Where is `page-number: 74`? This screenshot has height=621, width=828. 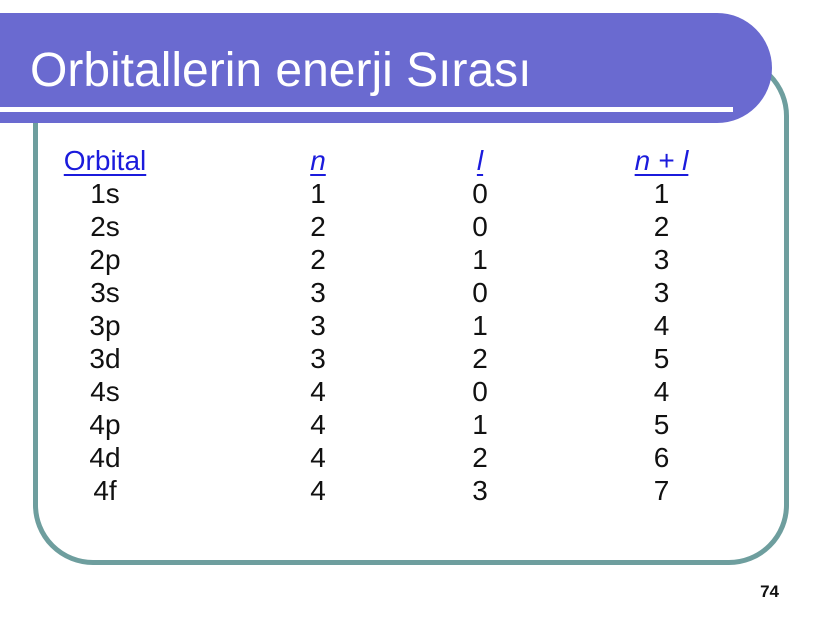
page-number: 74 is located at coordinates (769, 591).